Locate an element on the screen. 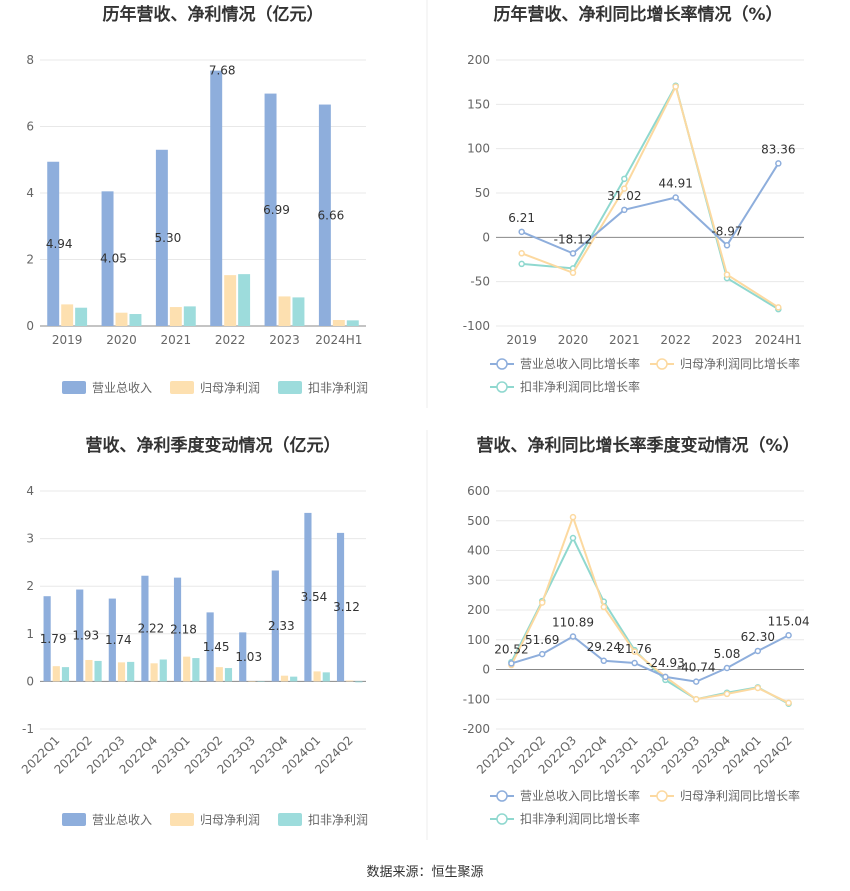 The height and width of the screenshot is (891, 850). chart-title: 历年营收、净利同比增长率情况（%） is located at coordinates (637, 14).